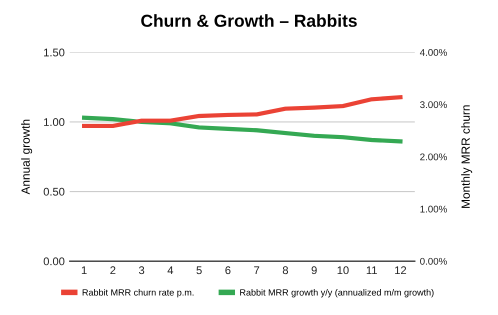  What do you see at coordinates (433, 52) in the screenshot?
I see `y2-tick-label: 4.00%` at bounding box center [433, 52].